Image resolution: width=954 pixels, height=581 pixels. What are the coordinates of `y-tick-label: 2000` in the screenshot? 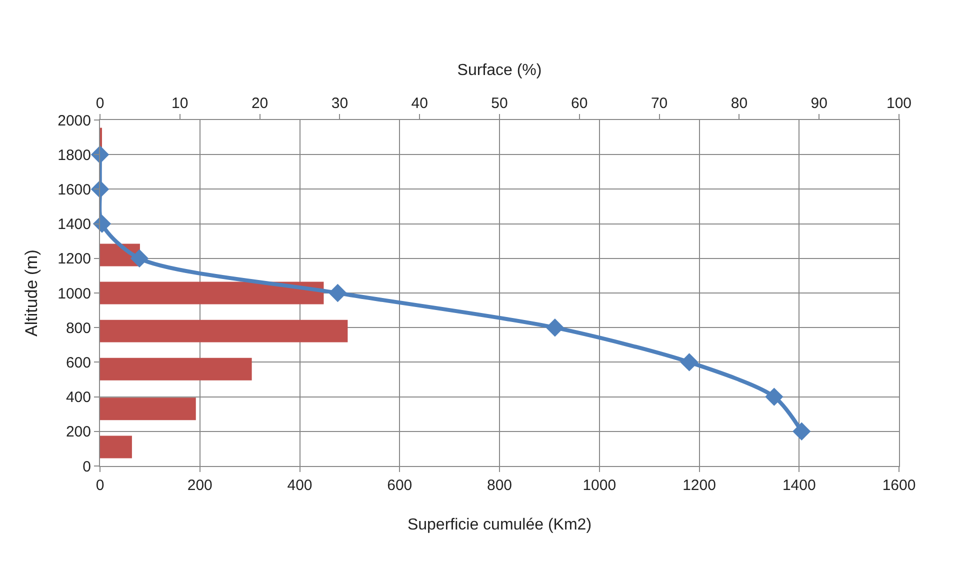 It's located at (74, 121).